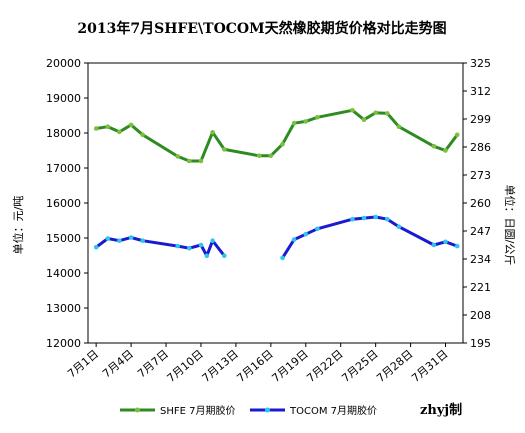  Describe the element at coordinates (63, 168) in the screenshot. I see `left-tick-label: 17000` at that location.